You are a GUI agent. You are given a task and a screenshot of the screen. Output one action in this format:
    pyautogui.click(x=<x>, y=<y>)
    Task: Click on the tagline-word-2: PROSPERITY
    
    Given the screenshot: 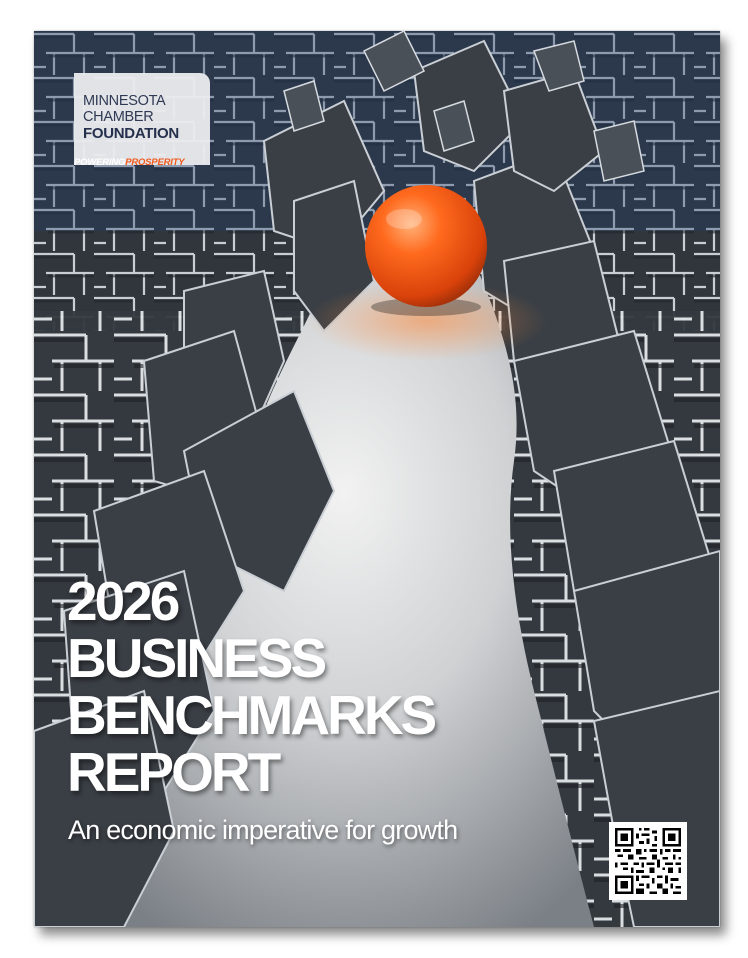 What is the action you would take?
    pyautogui.click(x=155, y=162)
    